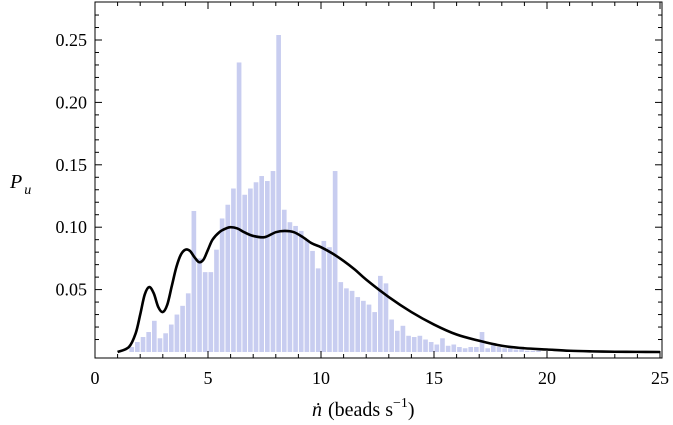 This screenshot has width=673, height=425. I want to click on y-tick-label: 0.15, so click(72, 165).